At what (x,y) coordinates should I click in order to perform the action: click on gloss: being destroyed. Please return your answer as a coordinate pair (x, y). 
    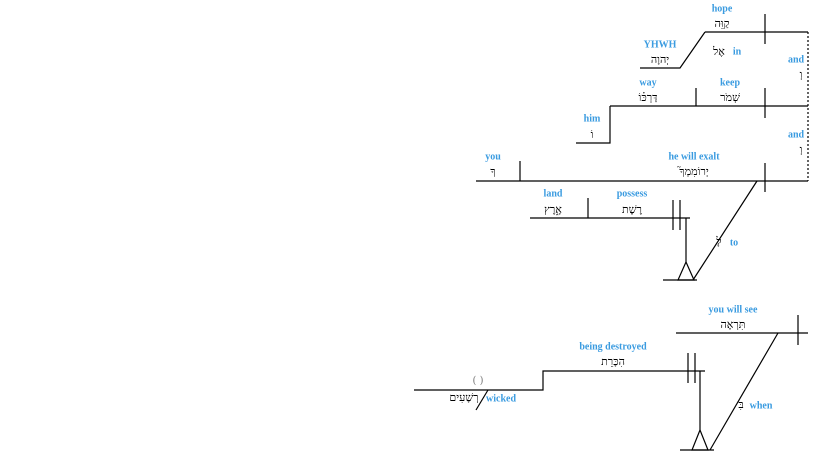
    Looking at the image, I should click on (613, 346).